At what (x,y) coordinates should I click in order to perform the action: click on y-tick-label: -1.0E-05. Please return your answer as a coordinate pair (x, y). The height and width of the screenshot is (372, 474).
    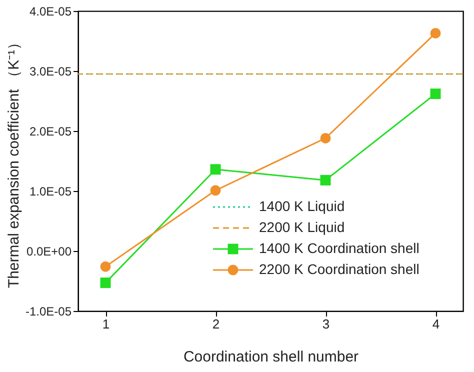
    Looking at the image, I should click on (48, 311).